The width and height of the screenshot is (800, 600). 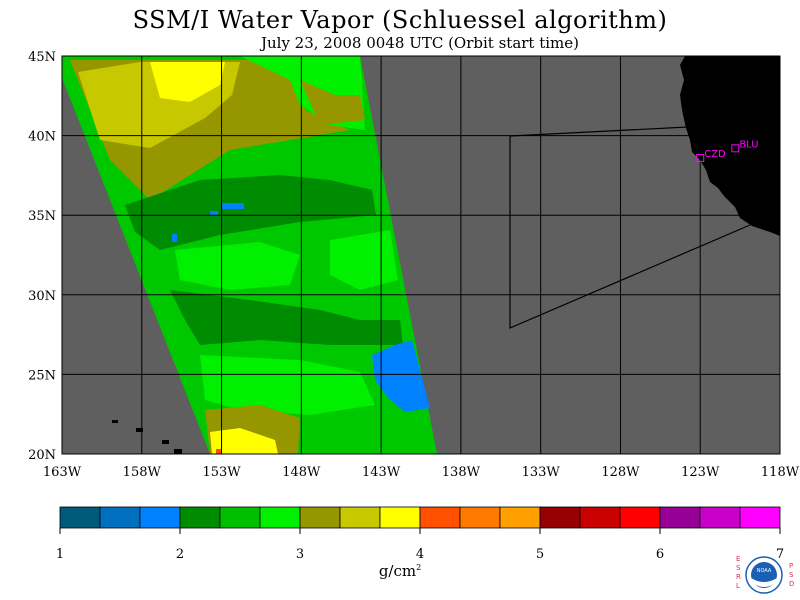 I want to click on station-marker-czd, so click(x=700, y=157).